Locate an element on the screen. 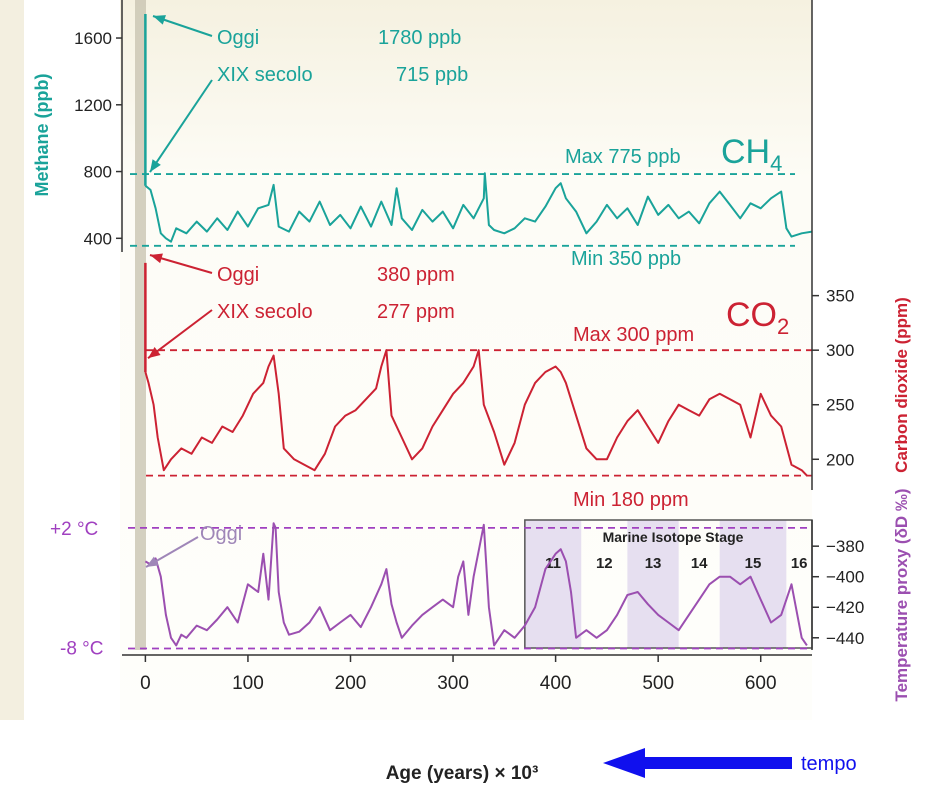 Image resolution: width=942 pixels, height=791 pixels. ch4-oggi-value: 1780 ppb is located at coordinates (419, 38).